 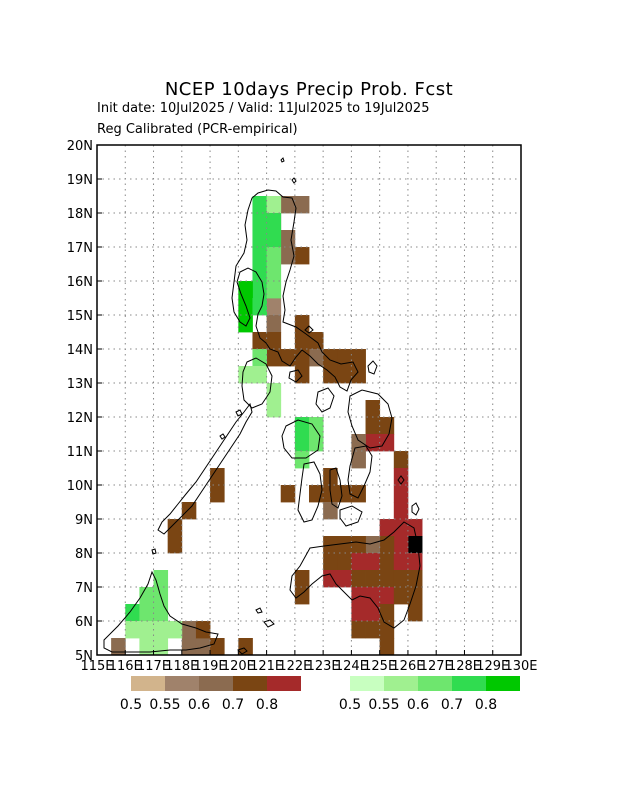 What do you see at coordinates (418, 705) in the screenshot?
I see `wet-legend-label-2: 0.6` at bounding box center [418, 705].